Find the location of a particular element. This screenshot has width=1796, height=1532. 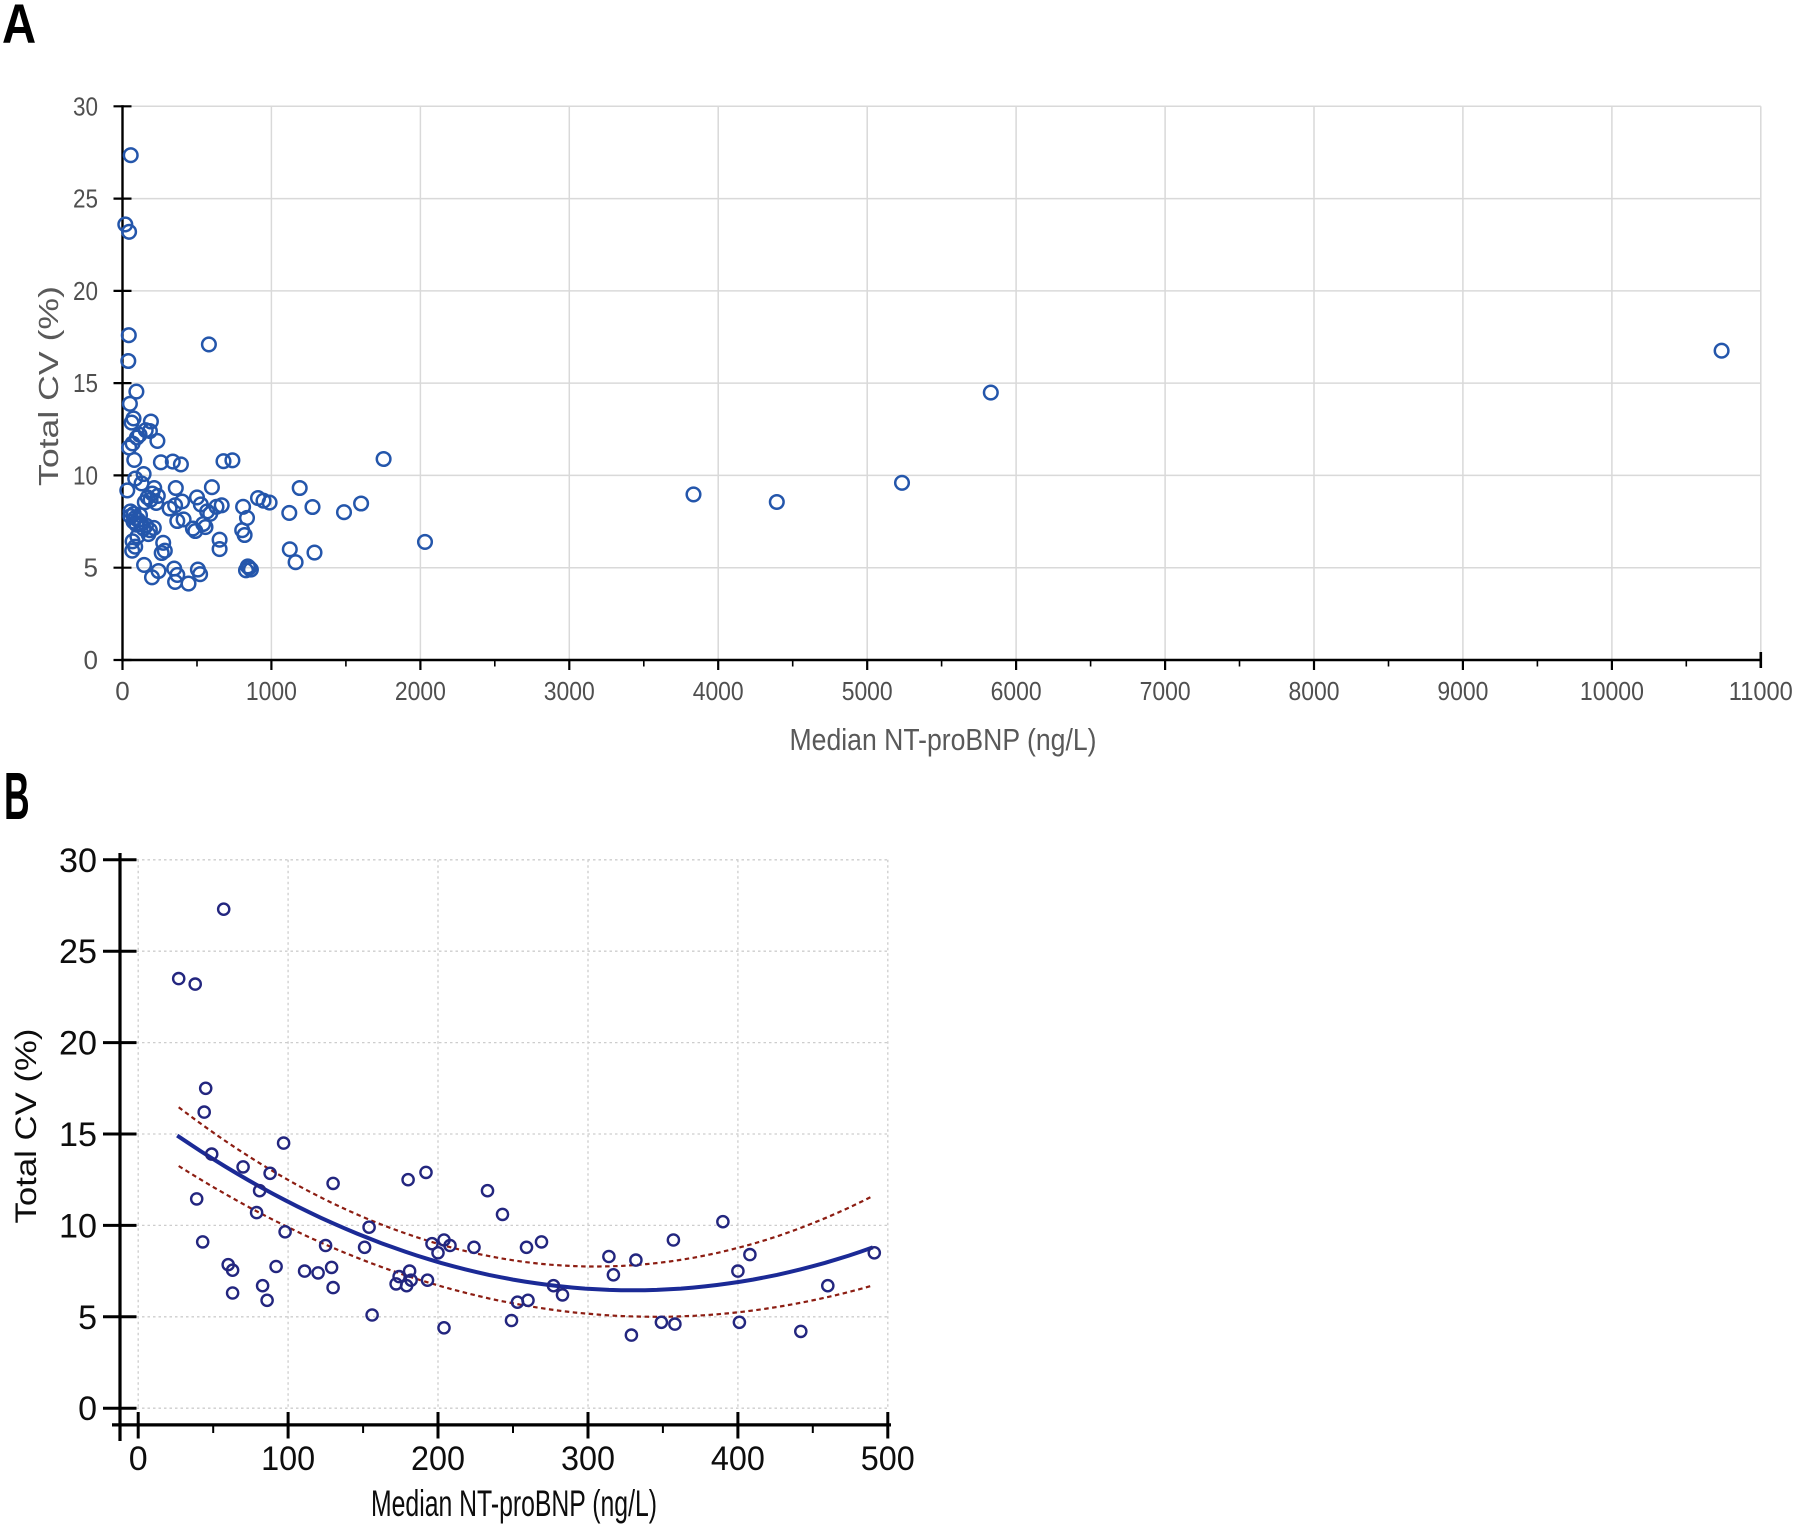

svg-text: 6000 is located at coordinates (1016, 691).